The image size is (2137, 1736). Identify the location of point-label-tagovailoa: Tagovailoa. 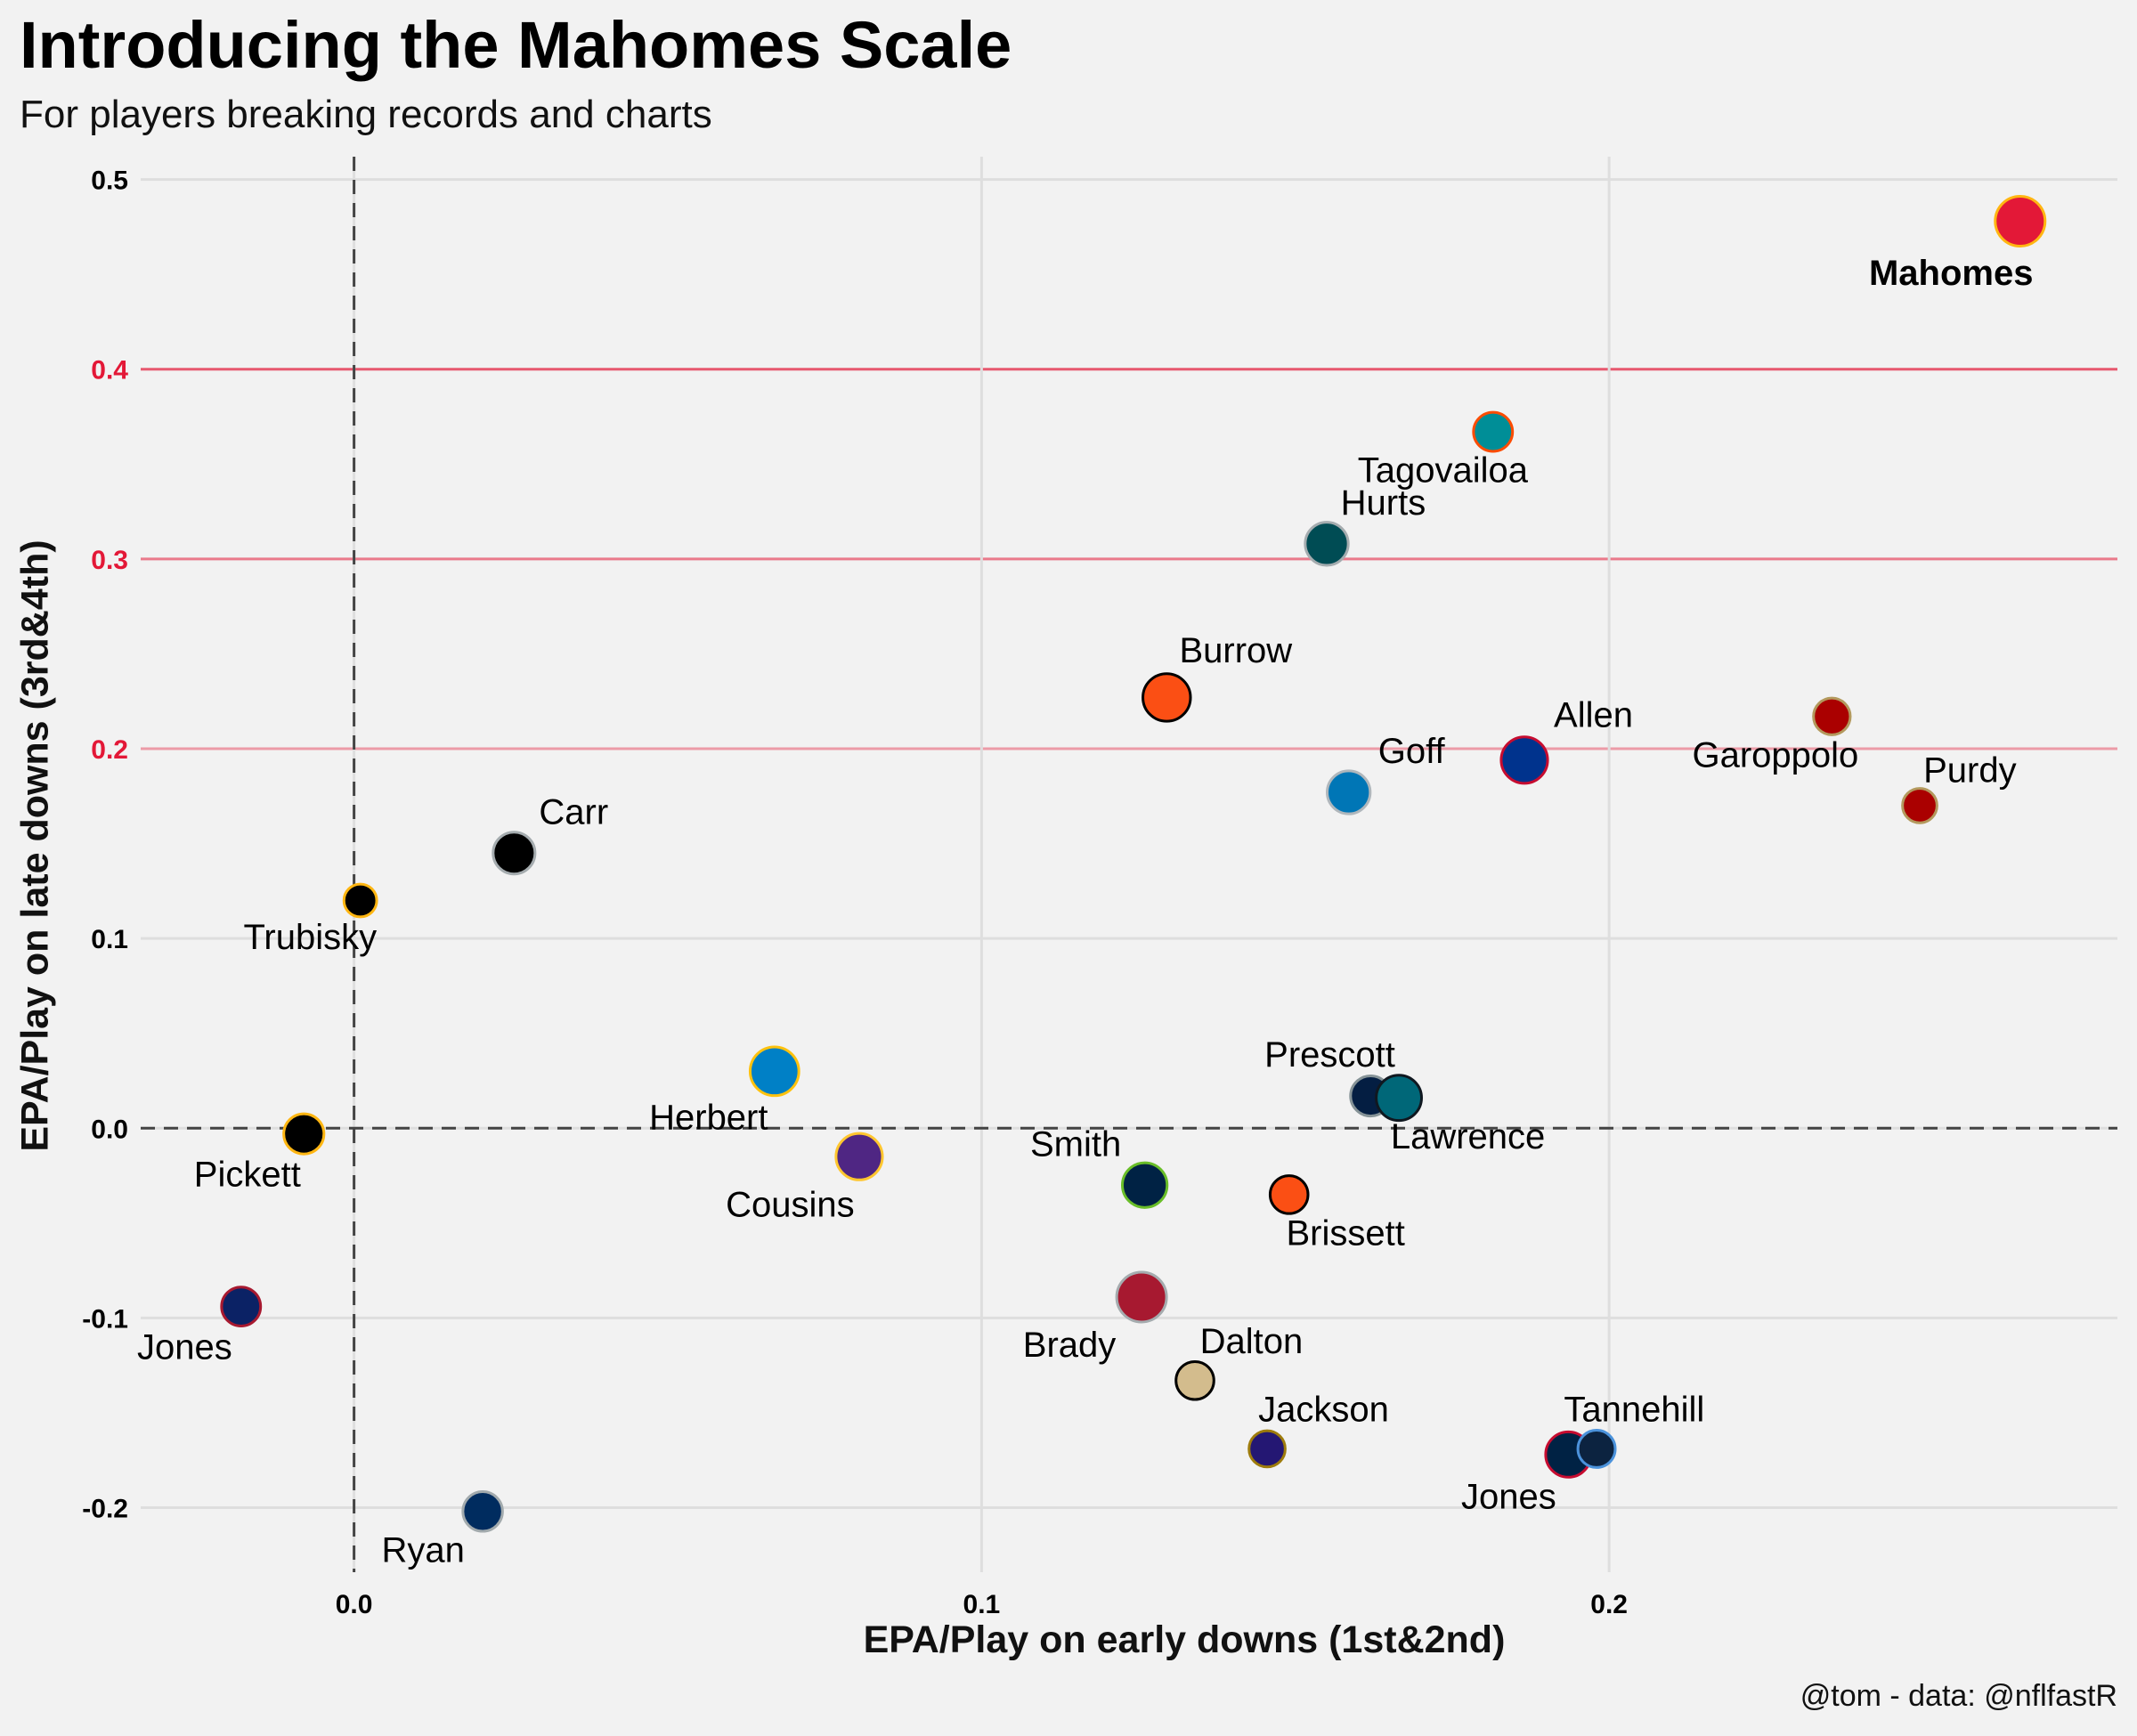
(1443, 471).